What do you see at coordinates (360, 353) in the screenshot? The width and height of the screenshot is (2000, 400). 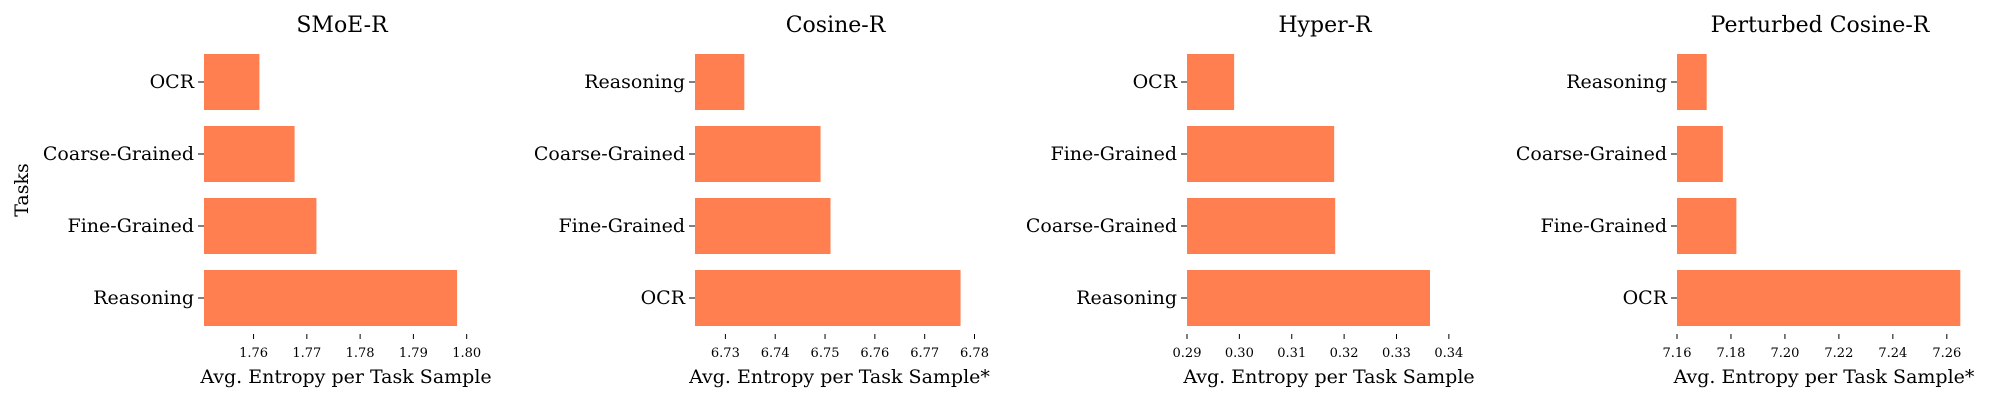 I see `x-tick-label: 1.78` at bounding box center [360, 353].